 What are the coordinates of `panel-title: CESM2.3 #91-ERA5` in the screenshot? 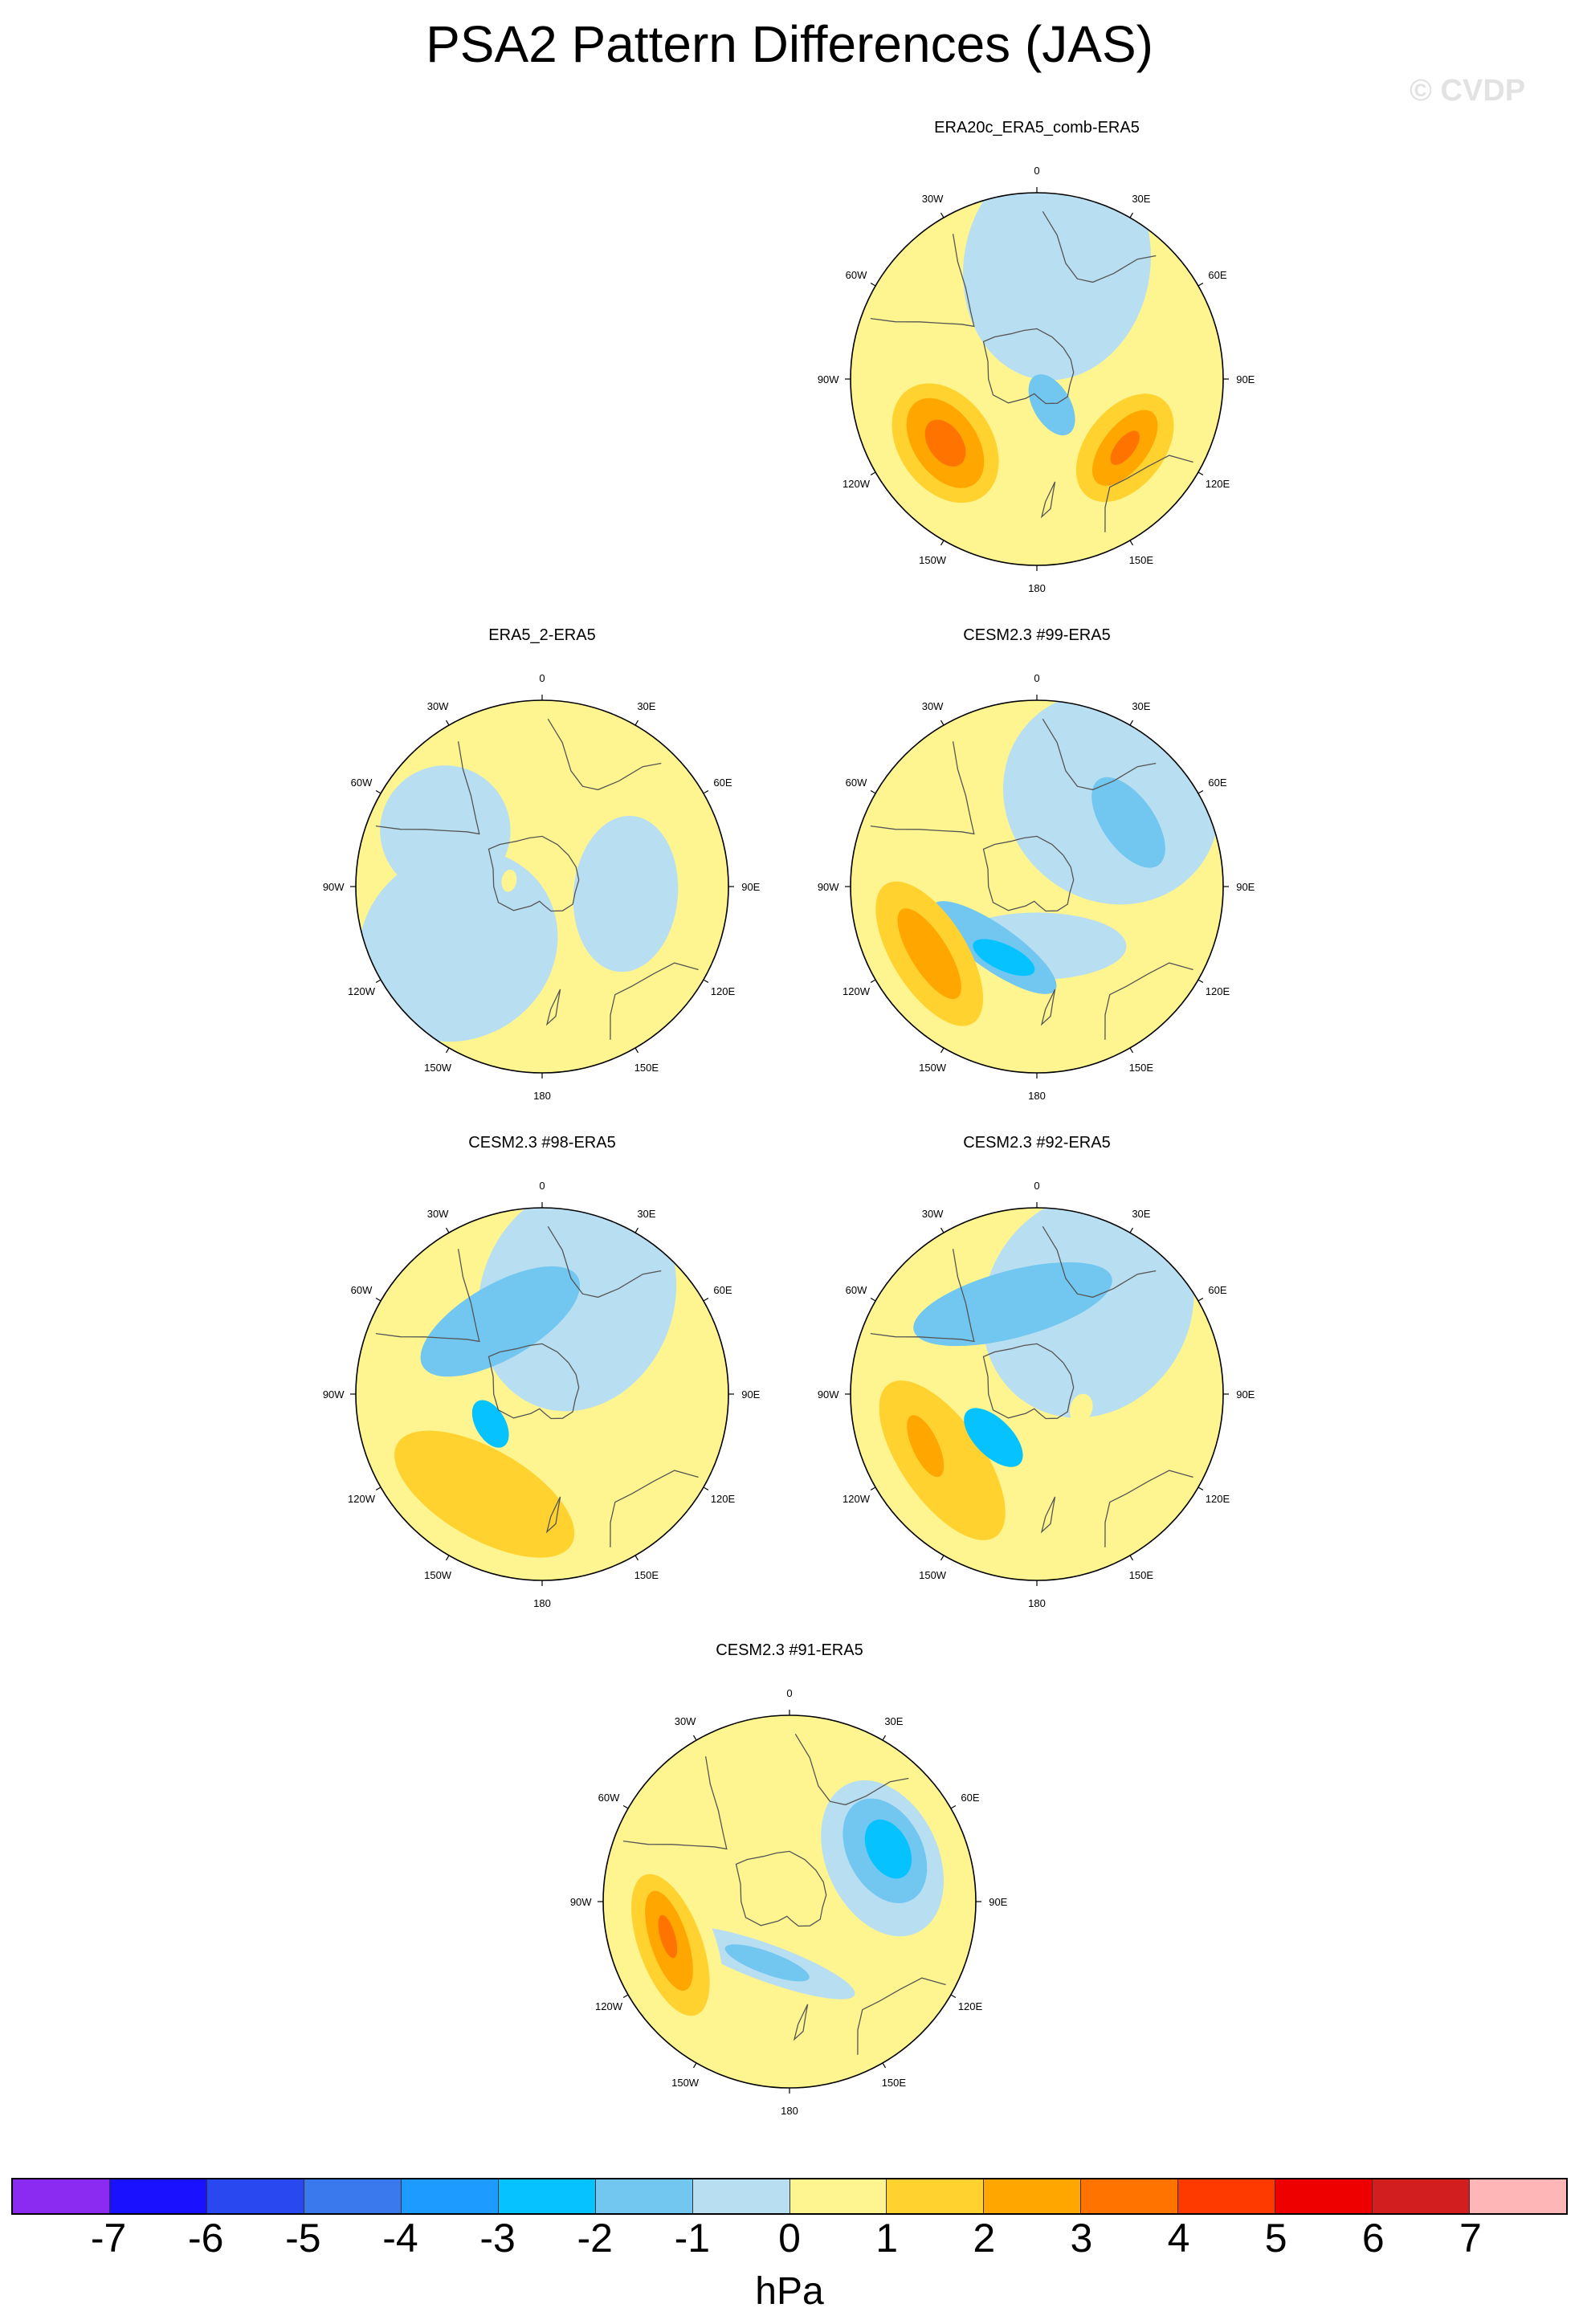 It's located at (789, 1650).